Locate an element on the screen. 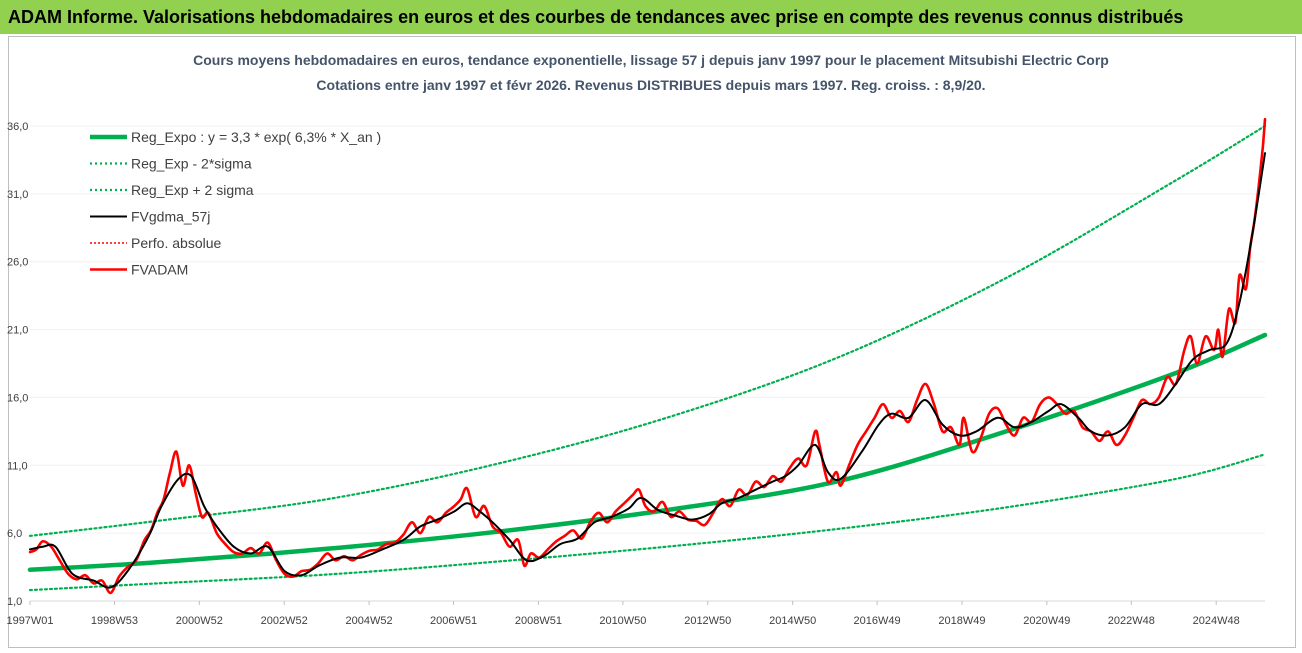  y-tick-label: 6,0 is located at coordinates (14, 534).